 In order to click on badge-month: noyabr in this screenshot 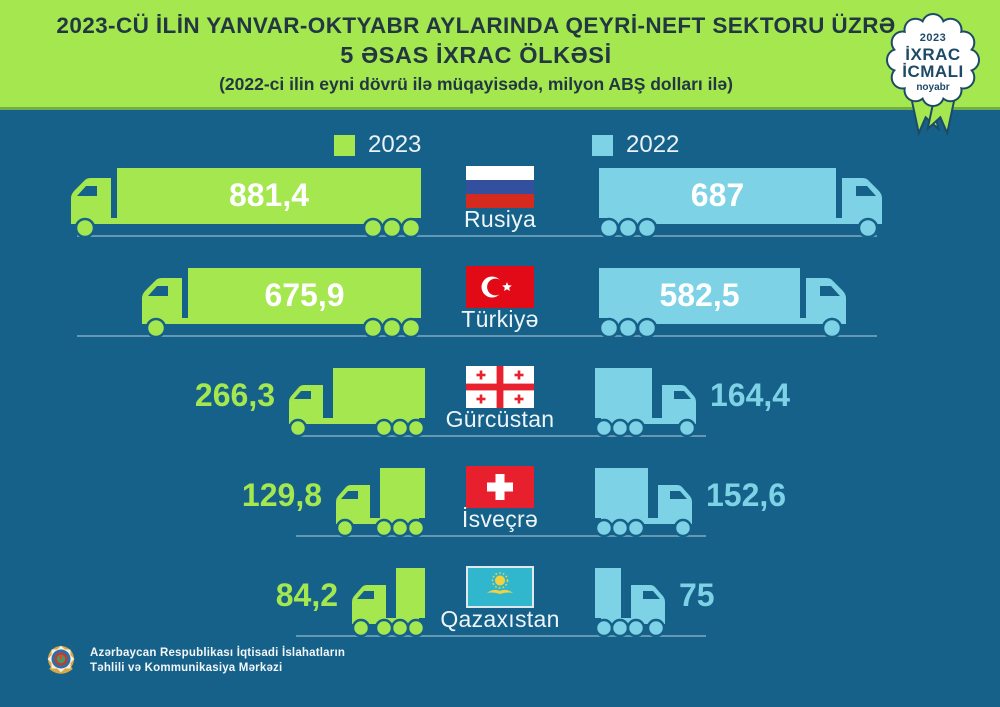, I will do `click(933, 87)`.